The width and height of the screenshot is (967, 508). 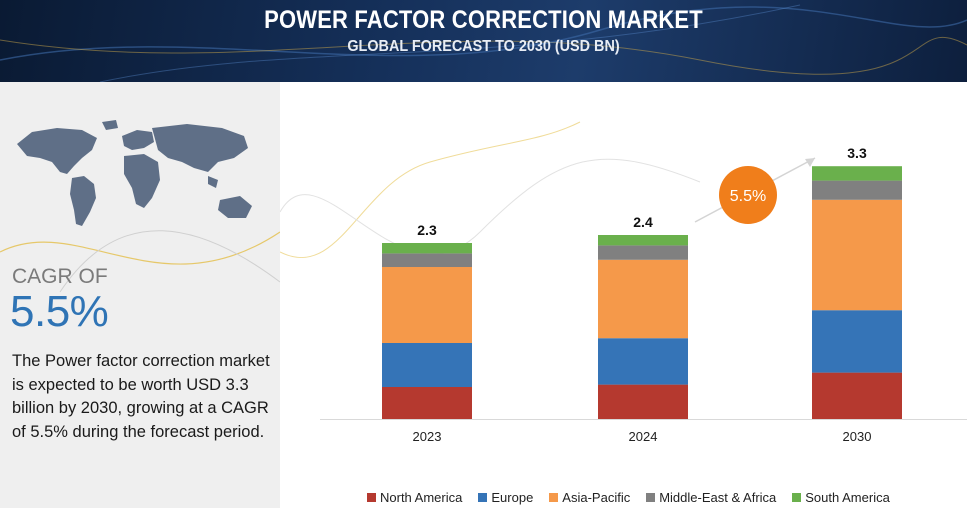 I want to click on bar-segment-middle-east-africa-2023, so click(x=427, y=260).